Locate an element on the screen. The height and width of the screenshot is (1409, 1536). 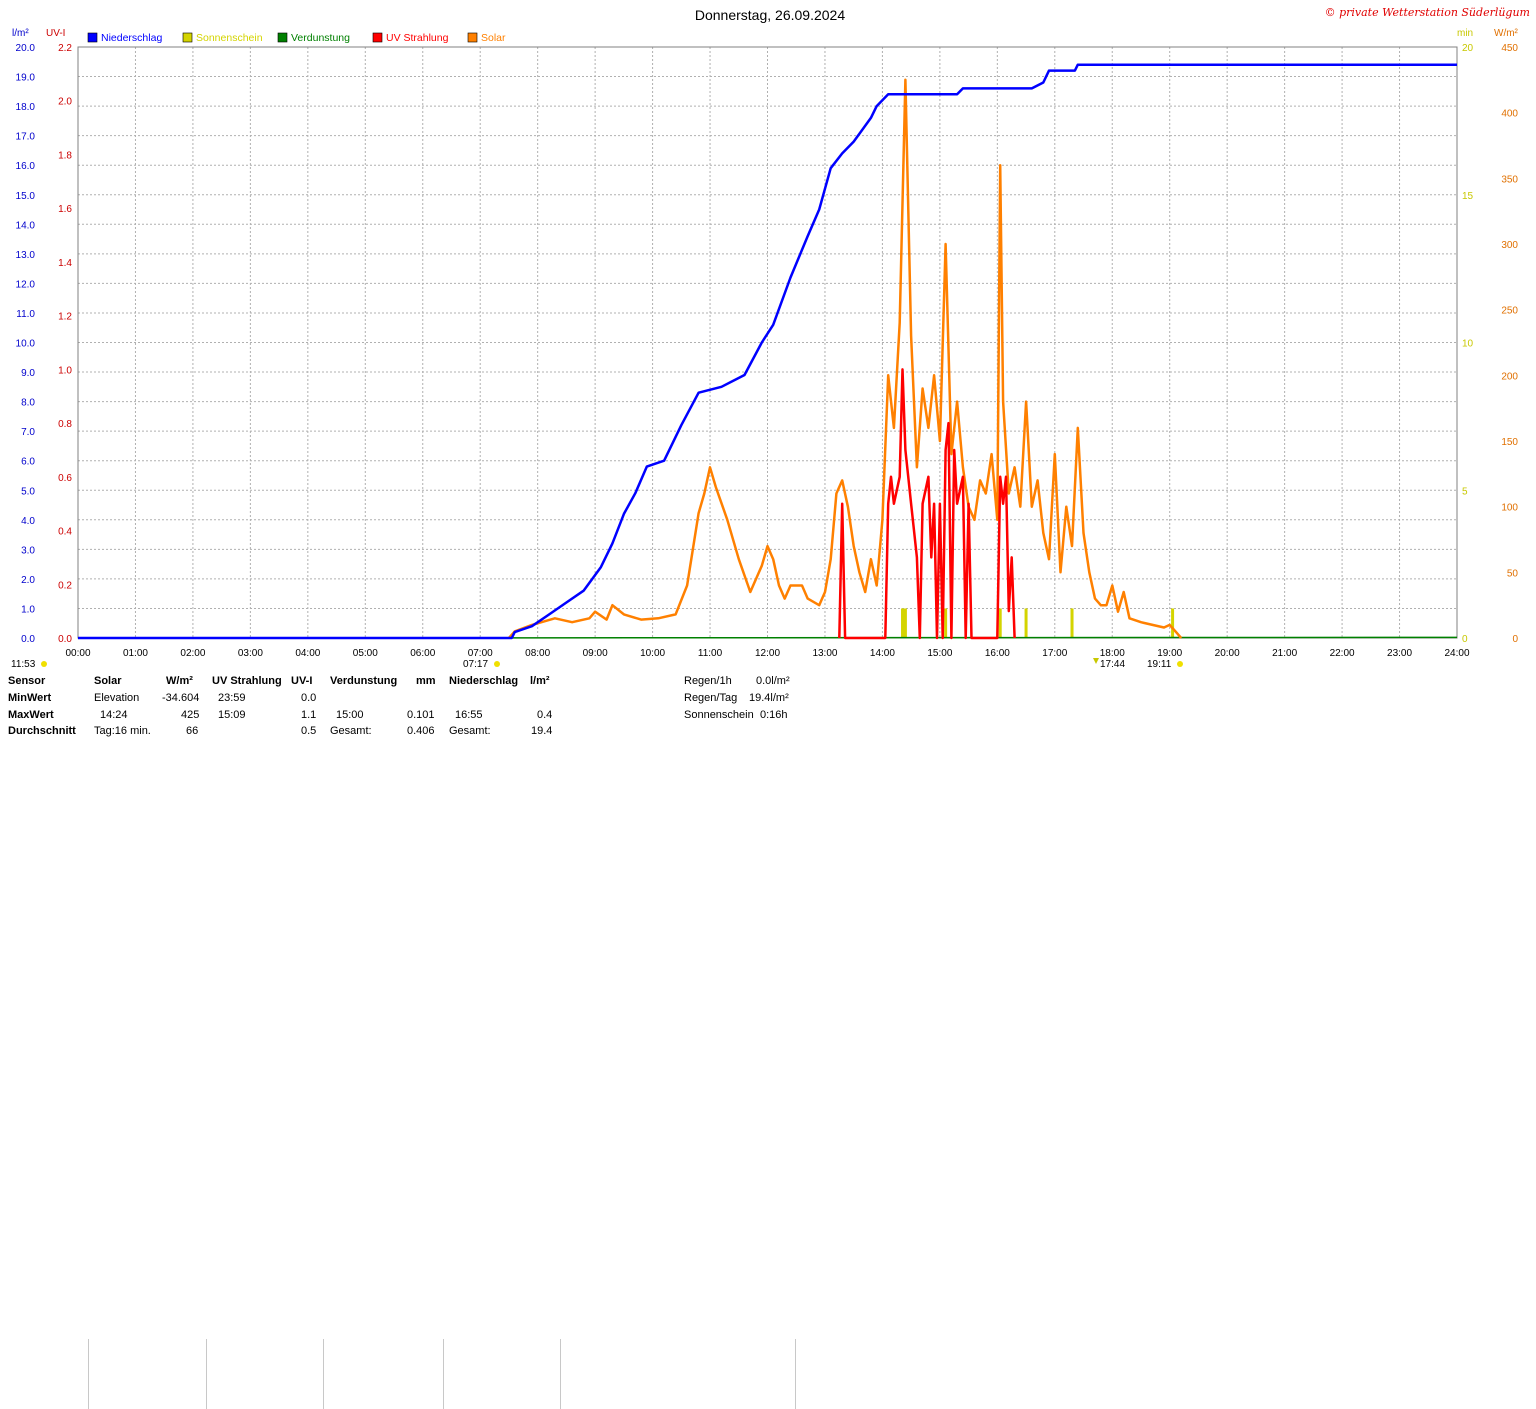
stats-regentag-label: Regen/Tag is located at coordinates (711, 698).